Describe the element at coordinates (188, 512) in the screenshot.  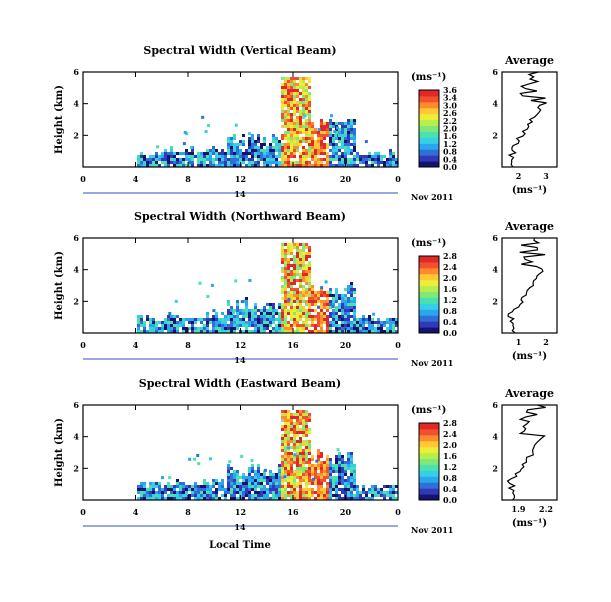
I see `x-tick-label: 8` at that location.